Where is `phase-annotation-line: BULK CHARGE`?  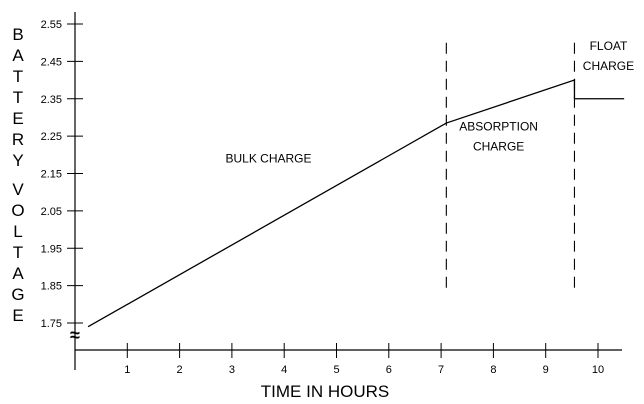
phase-annotation-line: BULK CHARGE is located at coordinates (268, 158).